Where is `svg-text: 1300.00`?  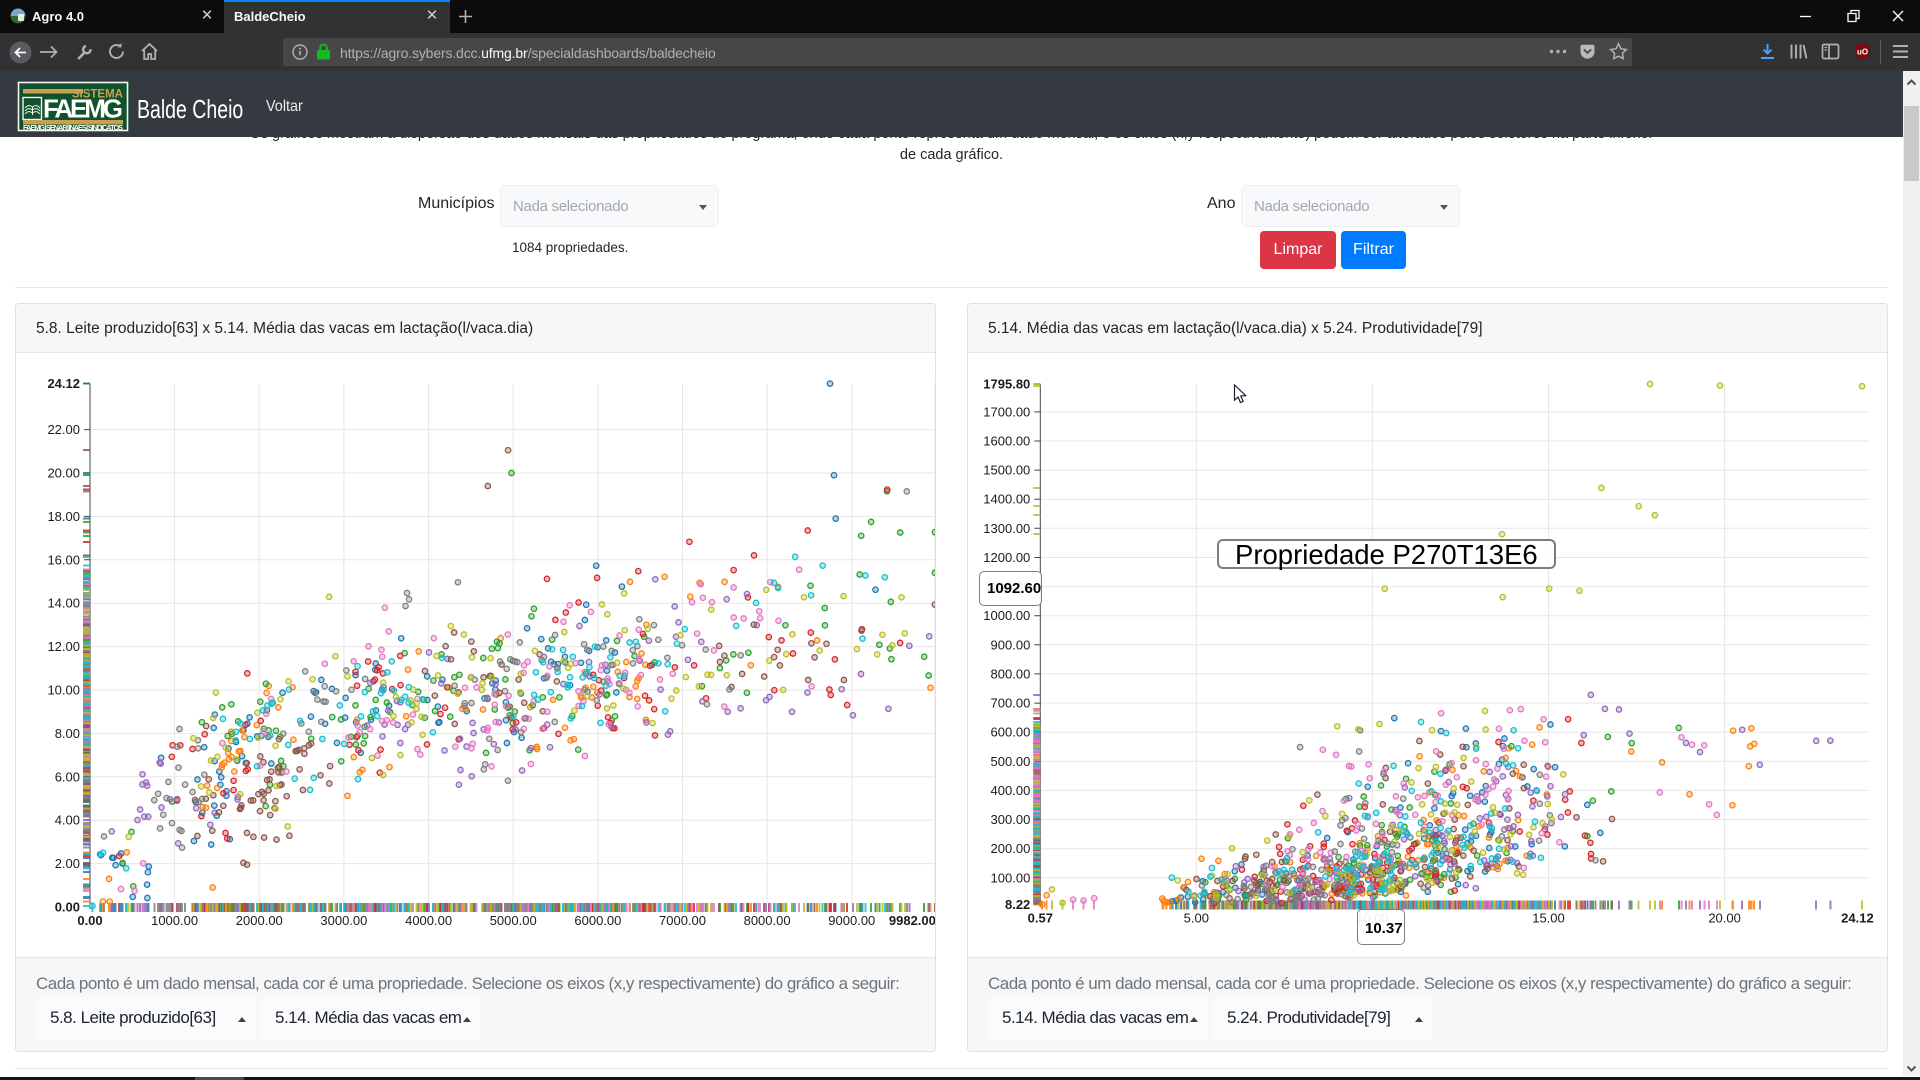
svg-text: 1300.00 is located at coordinates (1006, 528).